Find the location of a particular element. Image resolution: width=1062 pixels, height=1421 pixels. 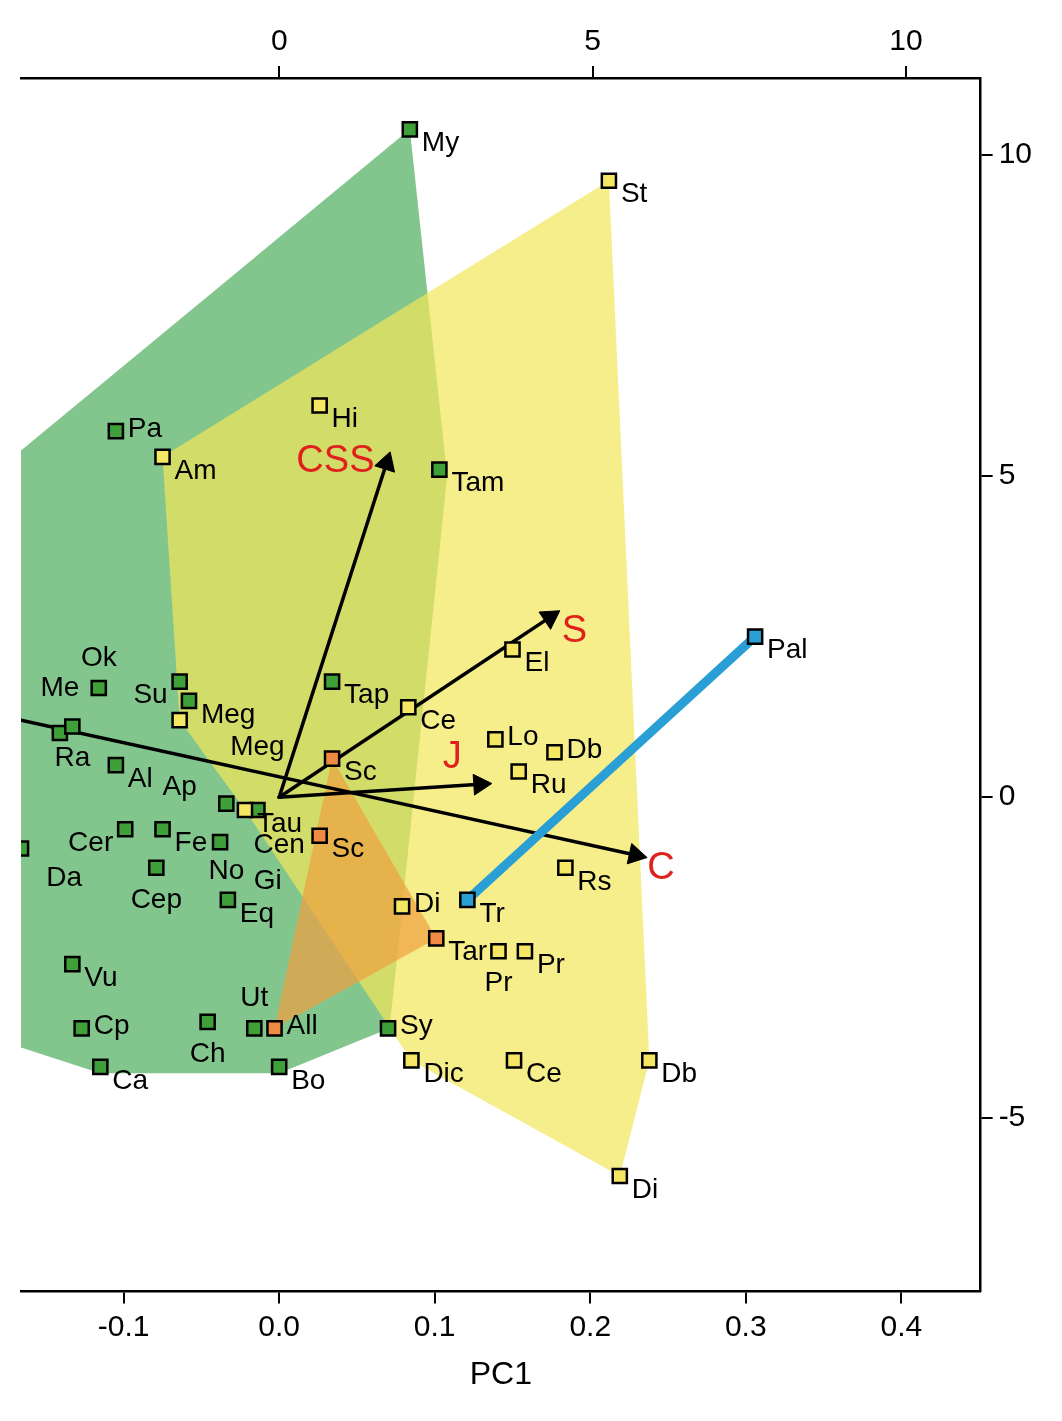

annotation: Su is located at coordinates (150, 694).